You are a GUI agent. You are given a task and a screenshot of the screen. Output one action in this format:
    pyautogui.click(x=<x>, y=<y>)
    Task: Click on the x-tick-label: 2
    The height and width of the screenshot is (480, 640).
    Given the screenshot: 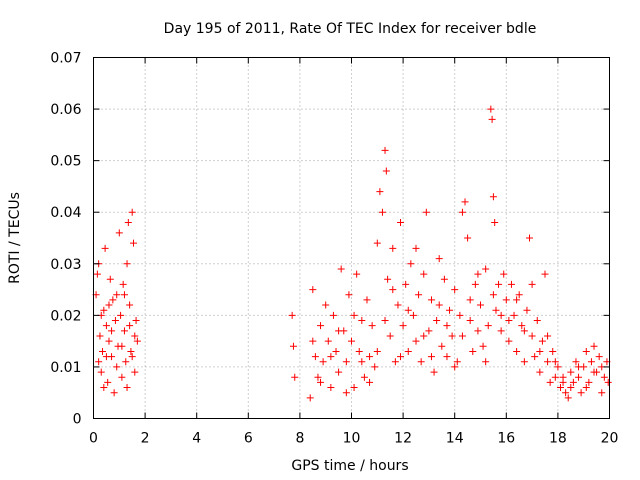 What is the action you would take?
    pyautogui.click(x=145, y=439)
    